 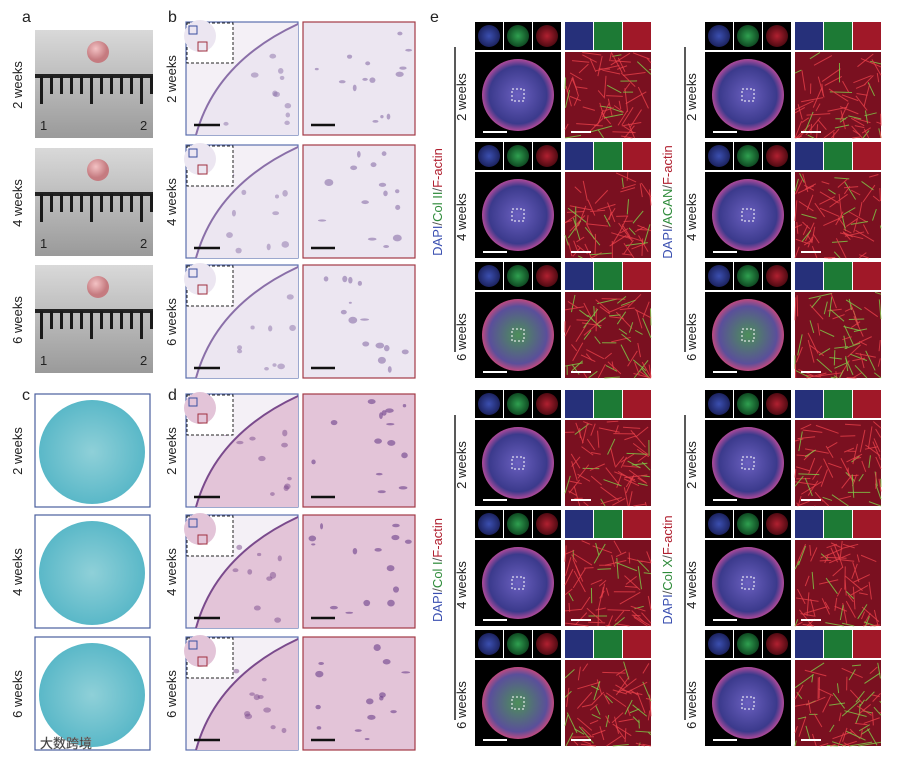 I want to click on ruler-number: 1, so click(x=43, y=360).